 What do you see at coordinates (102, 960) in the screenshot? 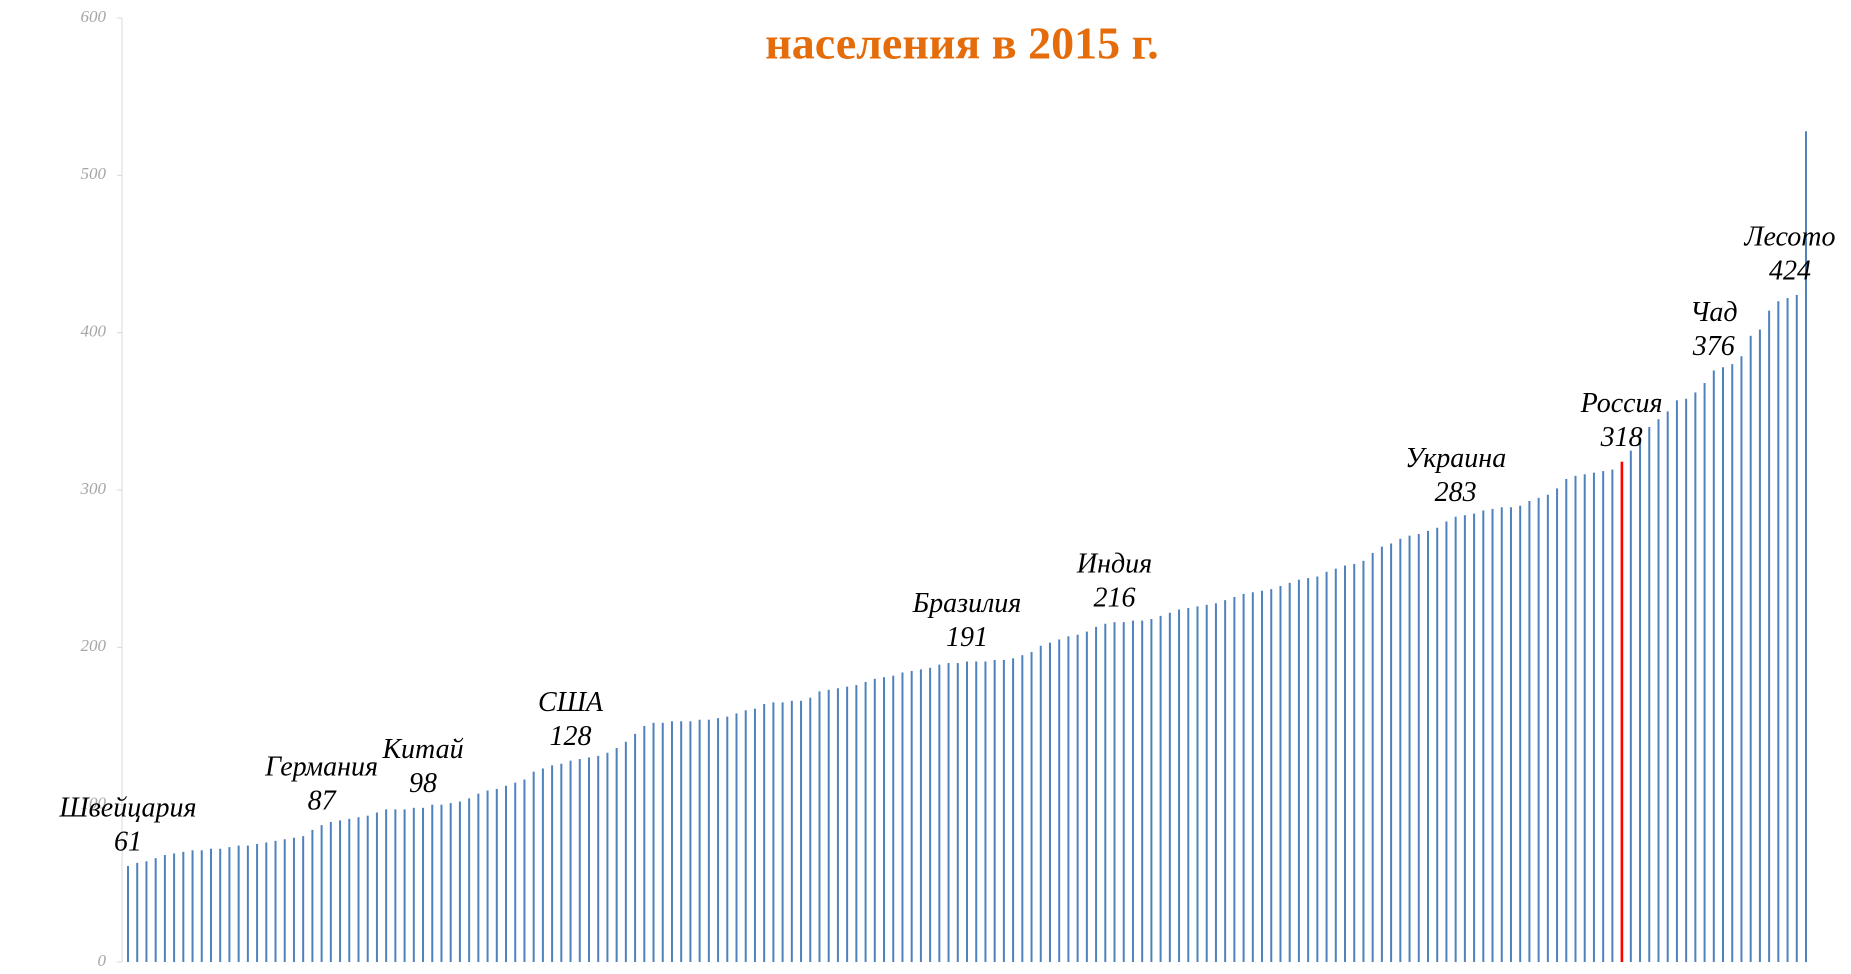
I see `y-tick-label: 0` at bounding box center [102, 960].